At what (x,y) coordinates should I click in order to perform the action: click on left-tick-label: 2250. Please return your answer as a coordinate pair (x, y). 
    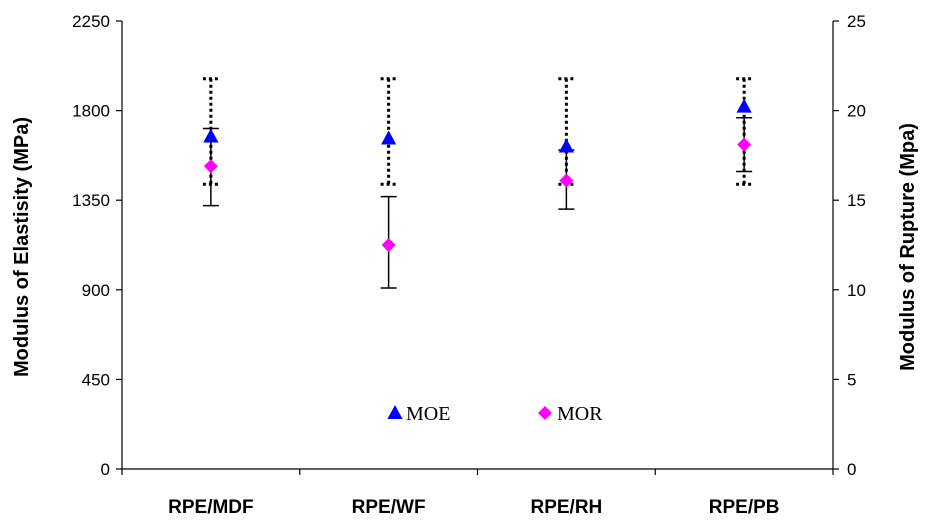
    Looking at the image, I should click on (91, 21).